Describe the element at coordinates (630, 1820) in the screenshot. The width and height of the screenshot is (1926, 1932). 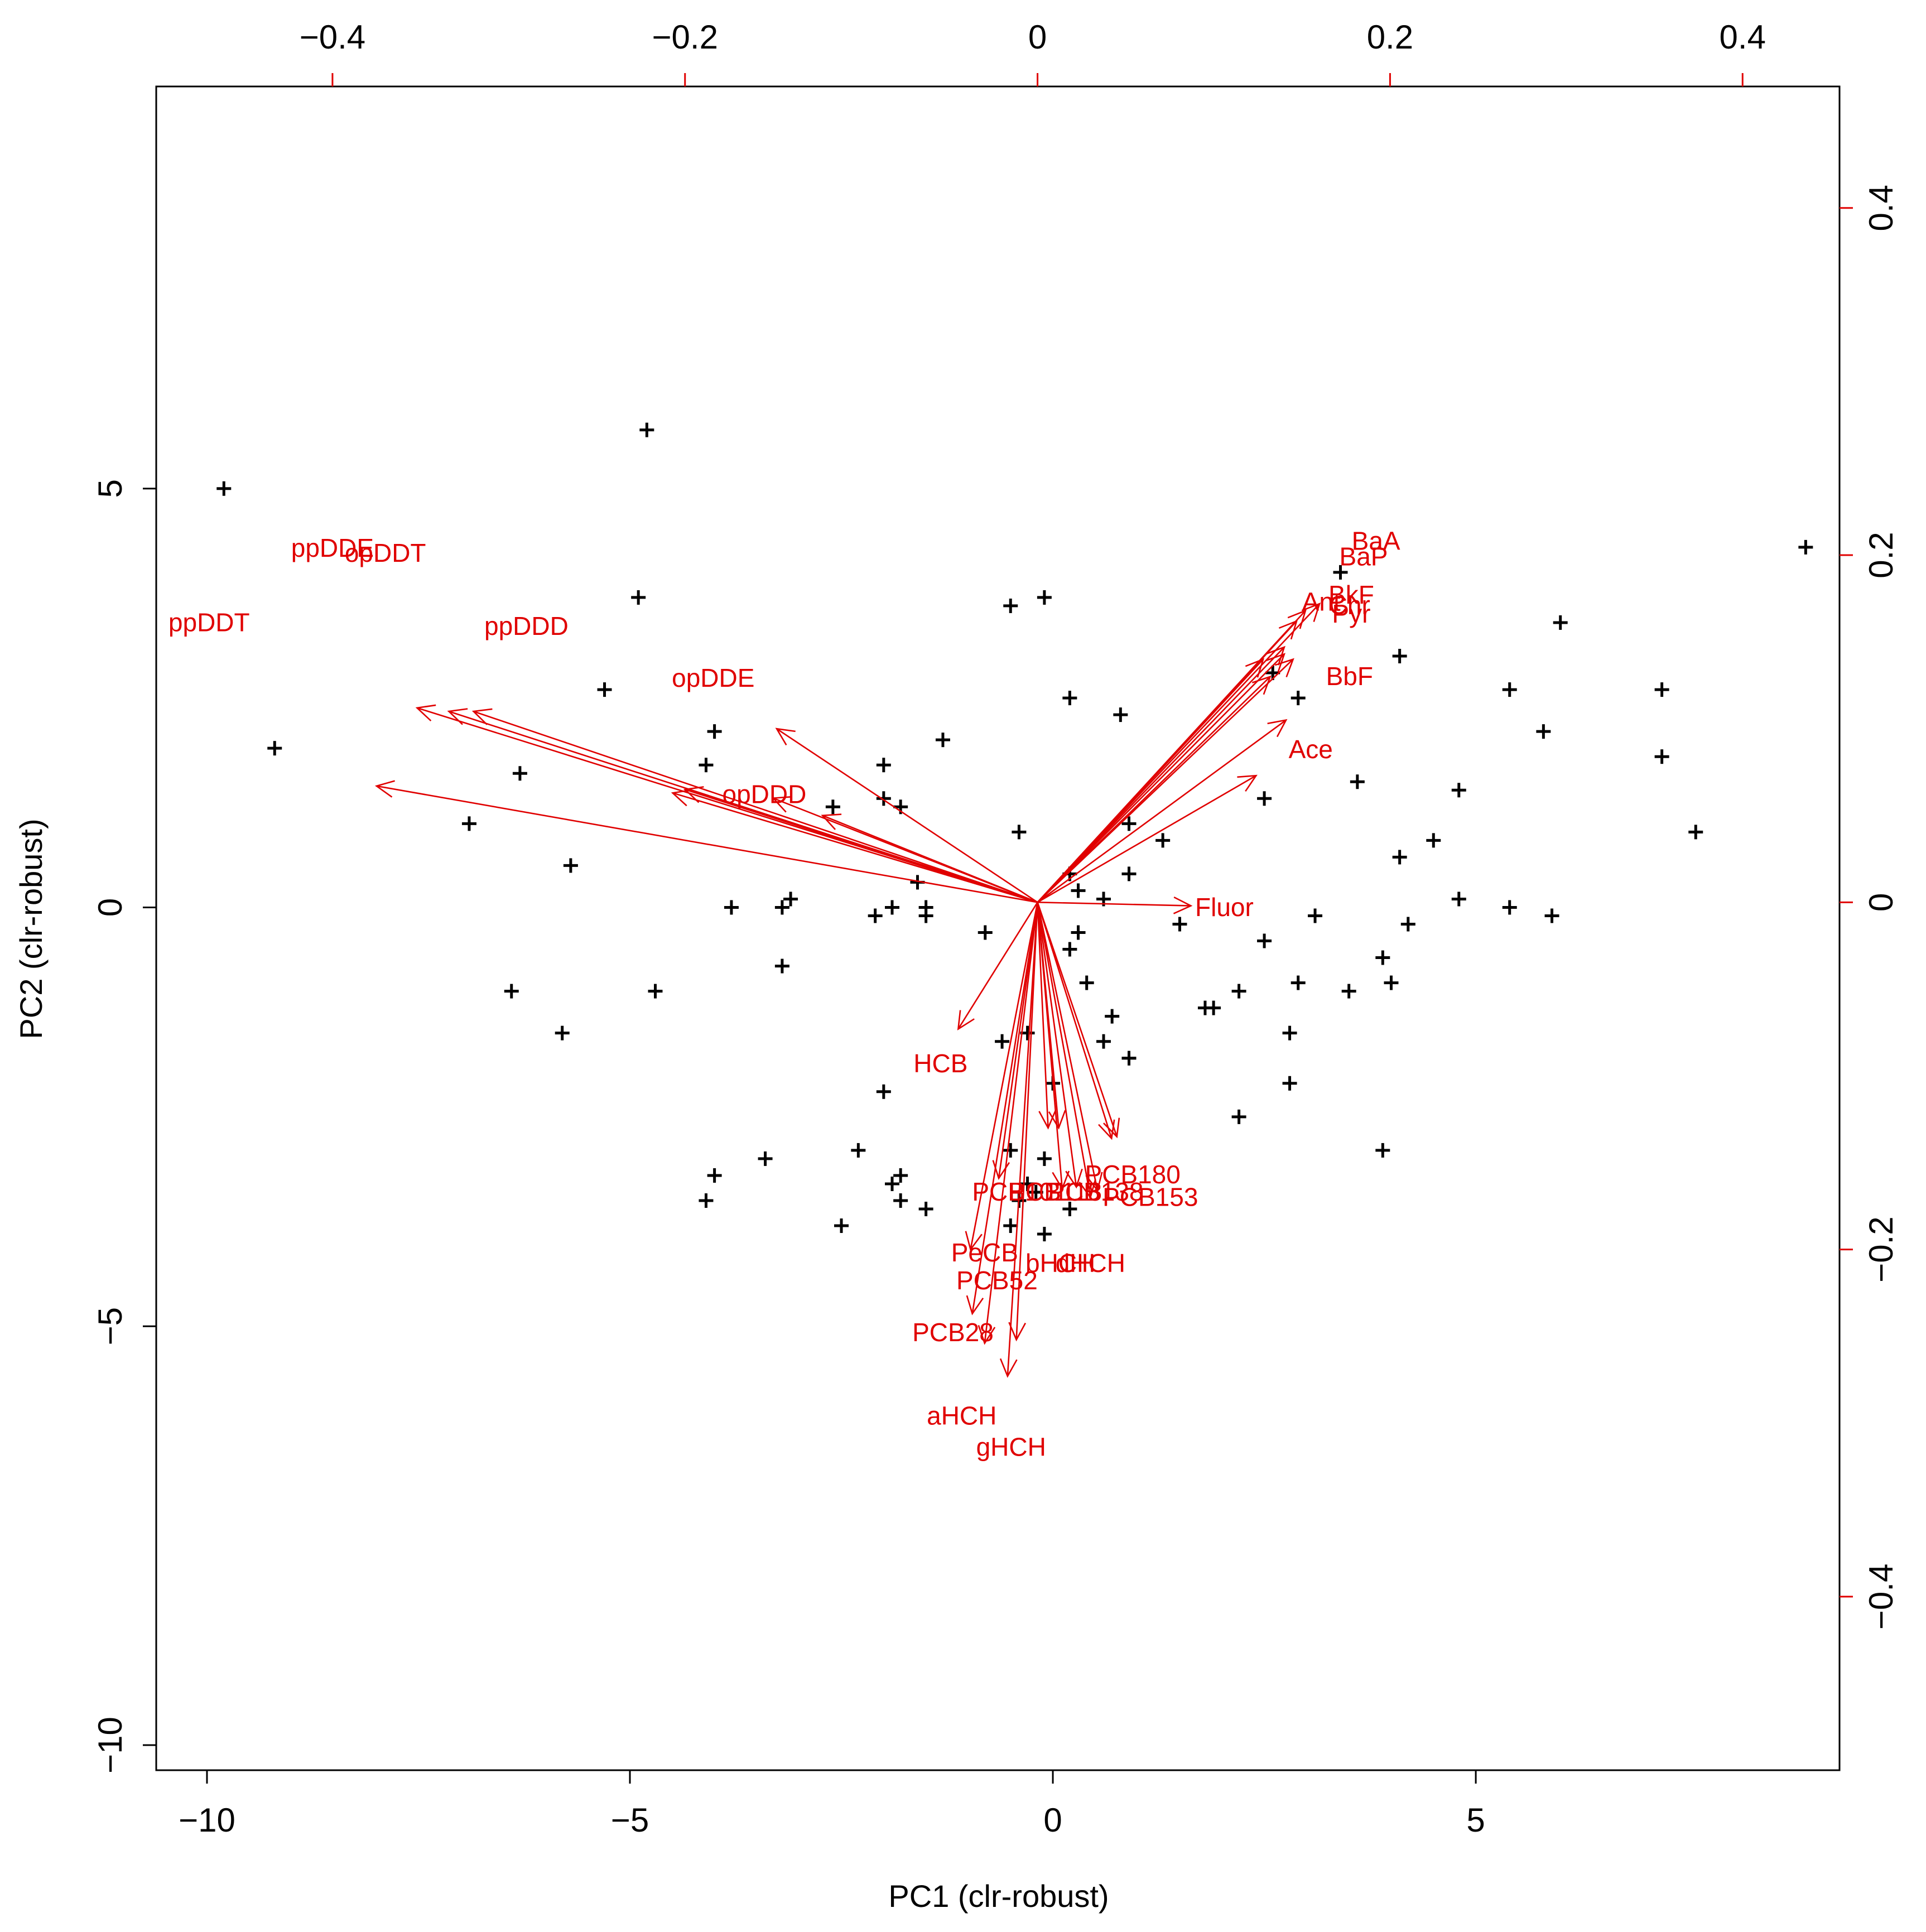
I see `x-tick-label: −5` at that location.